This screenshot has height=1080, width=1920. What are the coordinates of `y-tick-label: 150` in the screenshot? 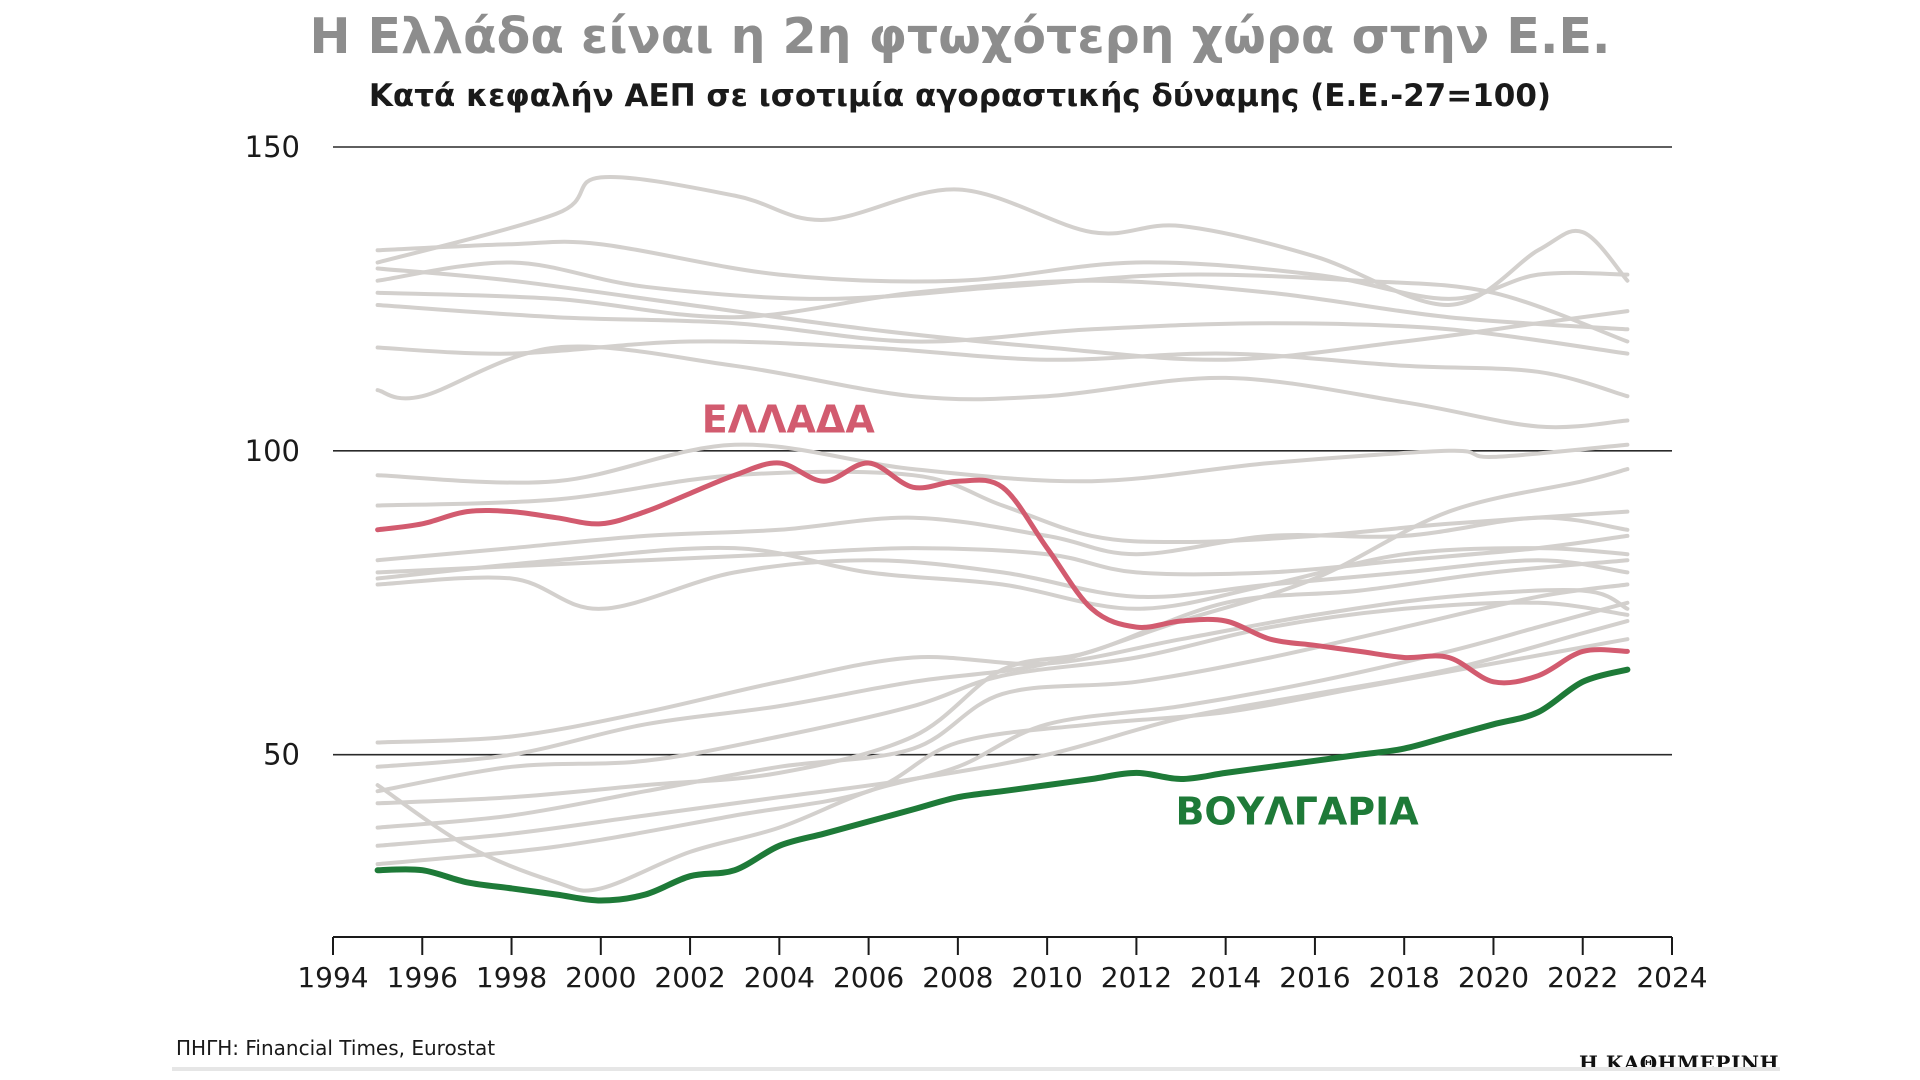 It's located at (272, 147).